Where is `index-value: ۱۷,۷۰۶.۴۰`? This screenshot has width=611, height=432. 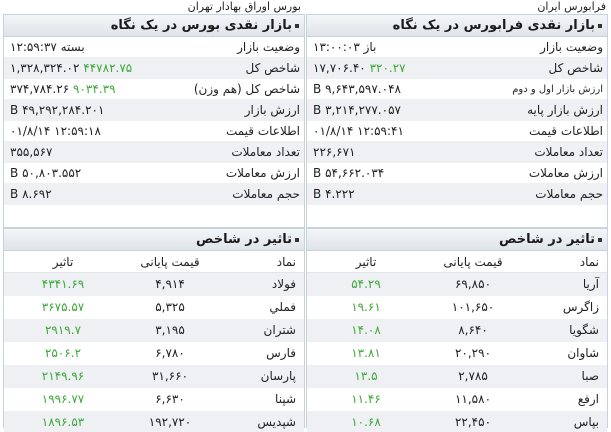 index-value: ۱۷,۷۰۶.۴۰ is located at coordinates (339, 68).